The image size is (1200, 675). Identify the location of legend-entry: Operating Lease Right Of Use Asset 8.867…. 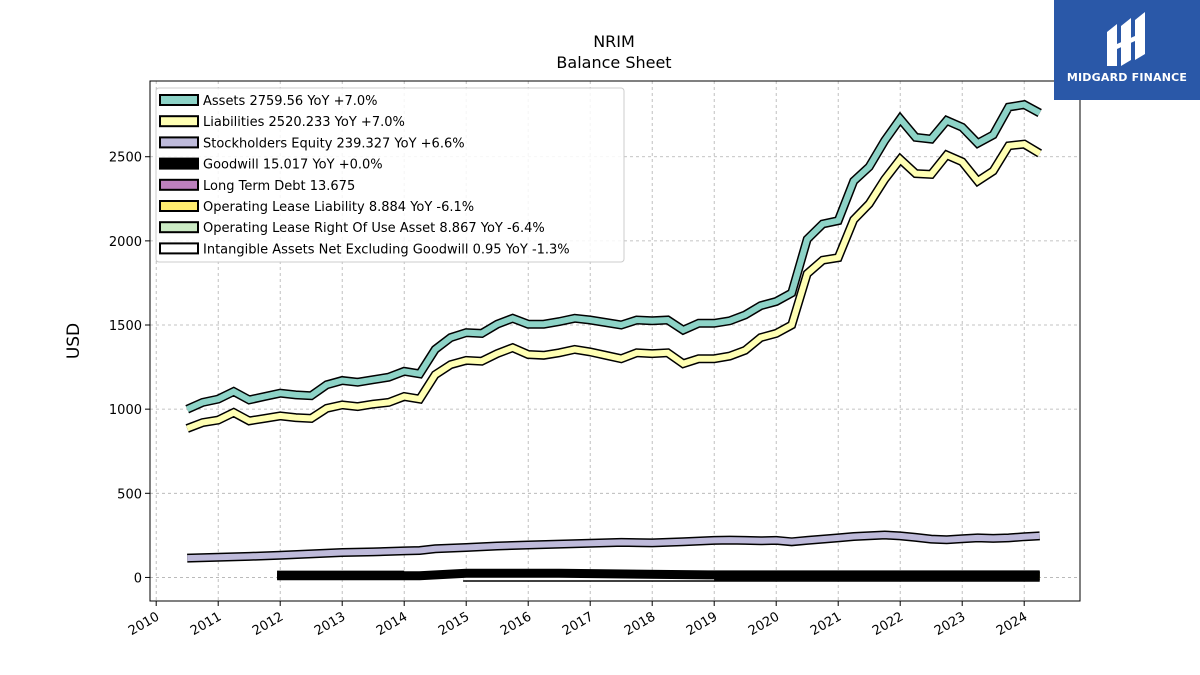
(352, 228).